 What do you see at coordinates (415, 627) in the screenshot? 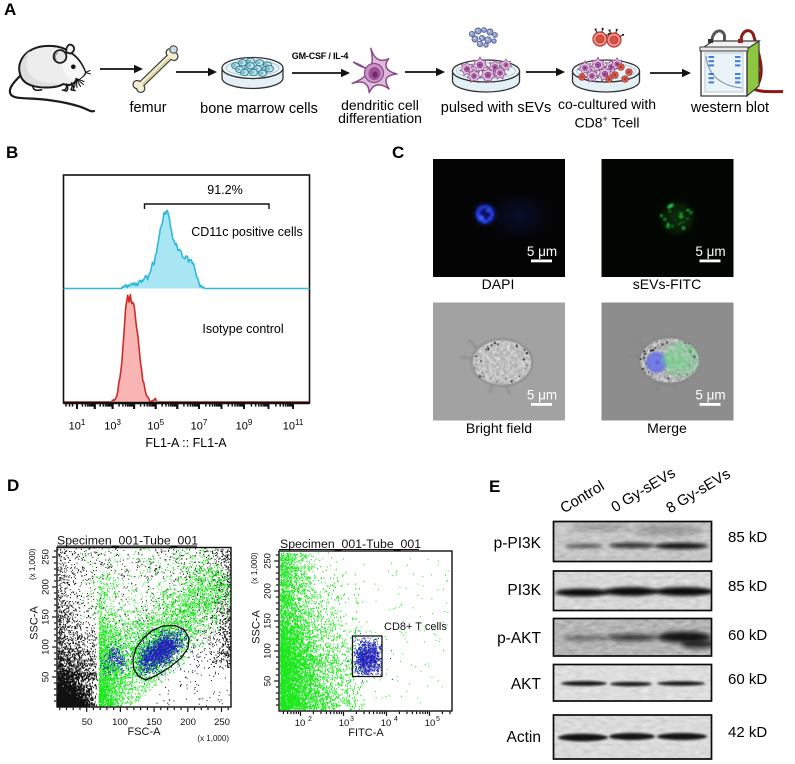
I see `svg-text: CD8+ T cells` at bounding box center [415, 627].